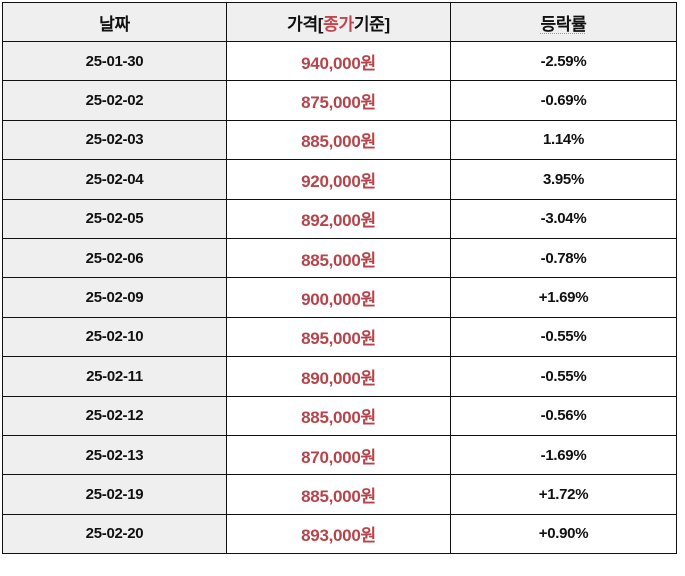 This screenshot has height=576, width=685. Describe the element at coordinates (563, 415) in the screenshot. I see `rate-cell: -0.56%` at that location.